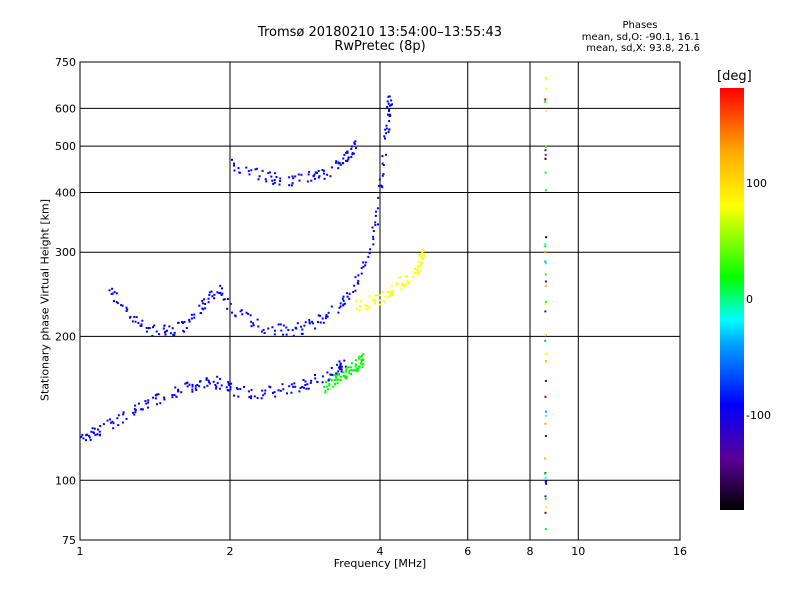 The width and height of the screenshot is (800, 600). I want to click on colorbar-unit: [deg], so click(734, 76).